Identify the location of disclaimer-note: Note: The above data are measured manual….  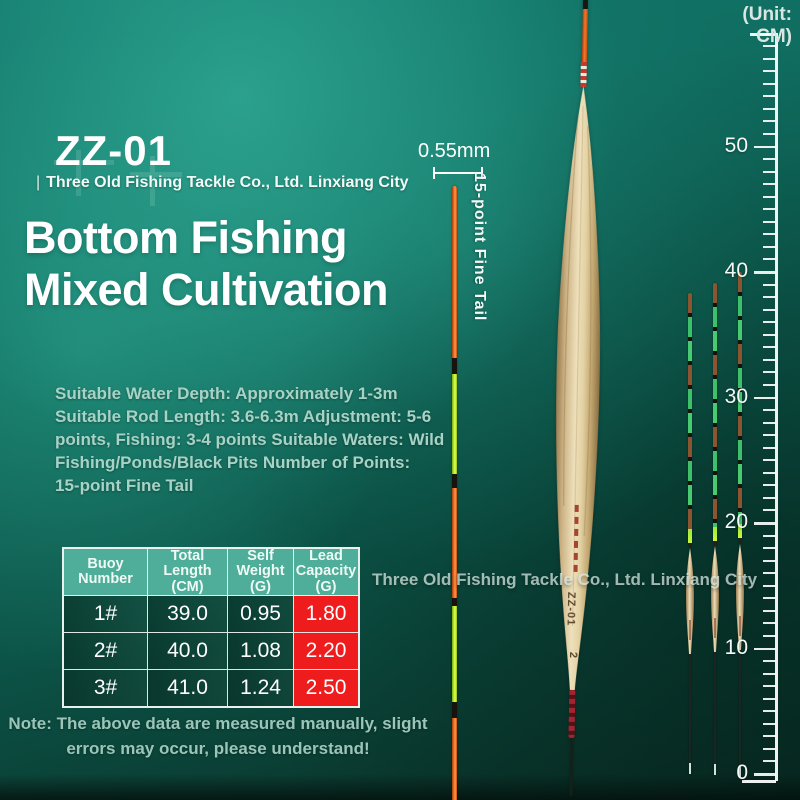
(218, 736).